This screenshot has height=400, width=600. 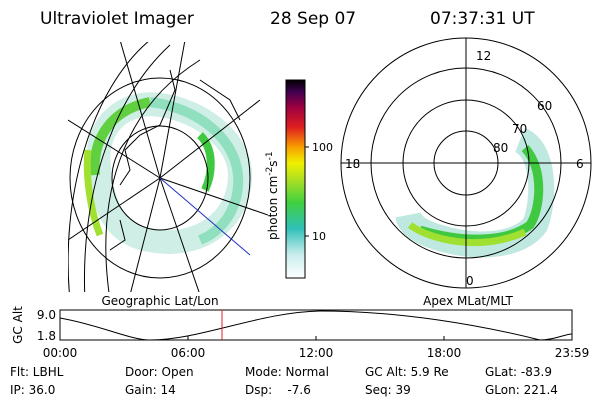 What do you see at coordinates (319, 236) in the screenshot?
I see `colorbar-tick: 10` at bounding box center [319, 236].